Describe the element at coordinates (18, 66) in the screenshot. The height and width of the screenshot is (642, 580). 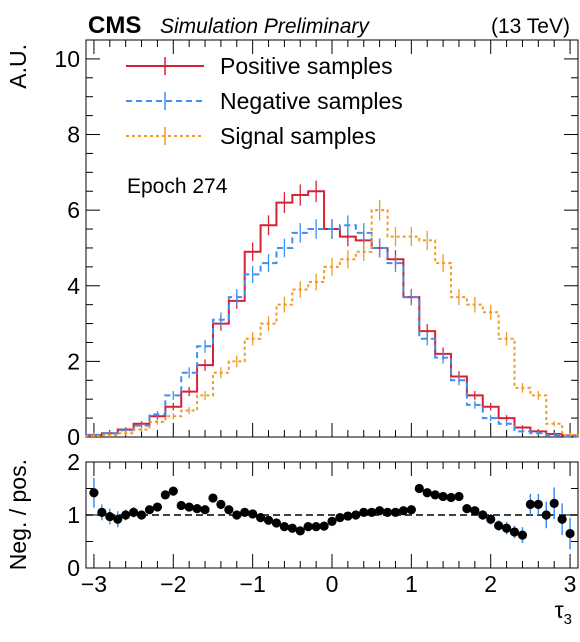
I see `main-ylabel: A.U.` at that location.